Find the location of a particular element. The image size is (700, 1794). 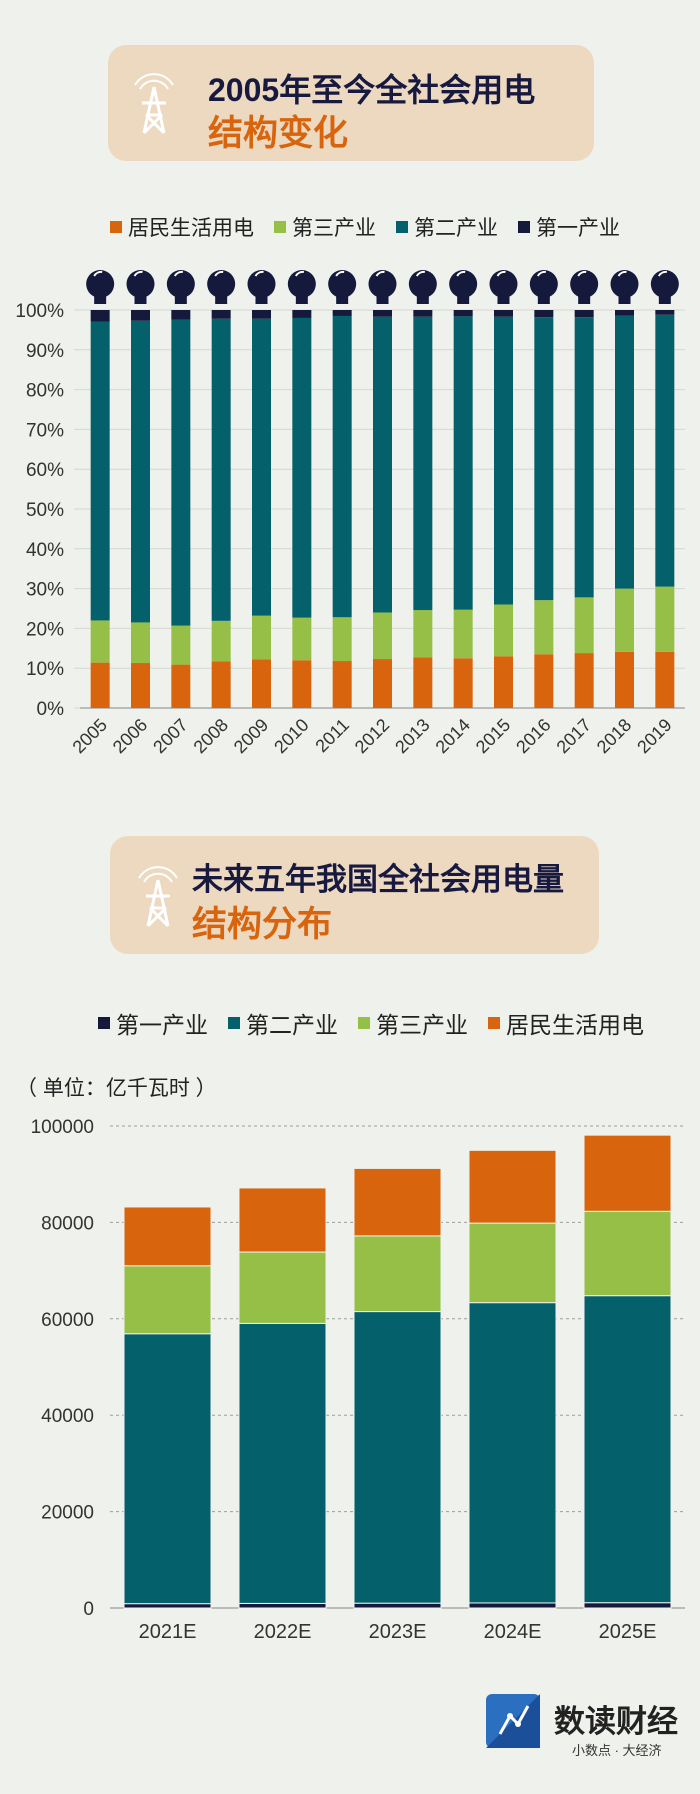

brand-slogan: 小数点 · 大经济 is located at coordinates (617, 1750).